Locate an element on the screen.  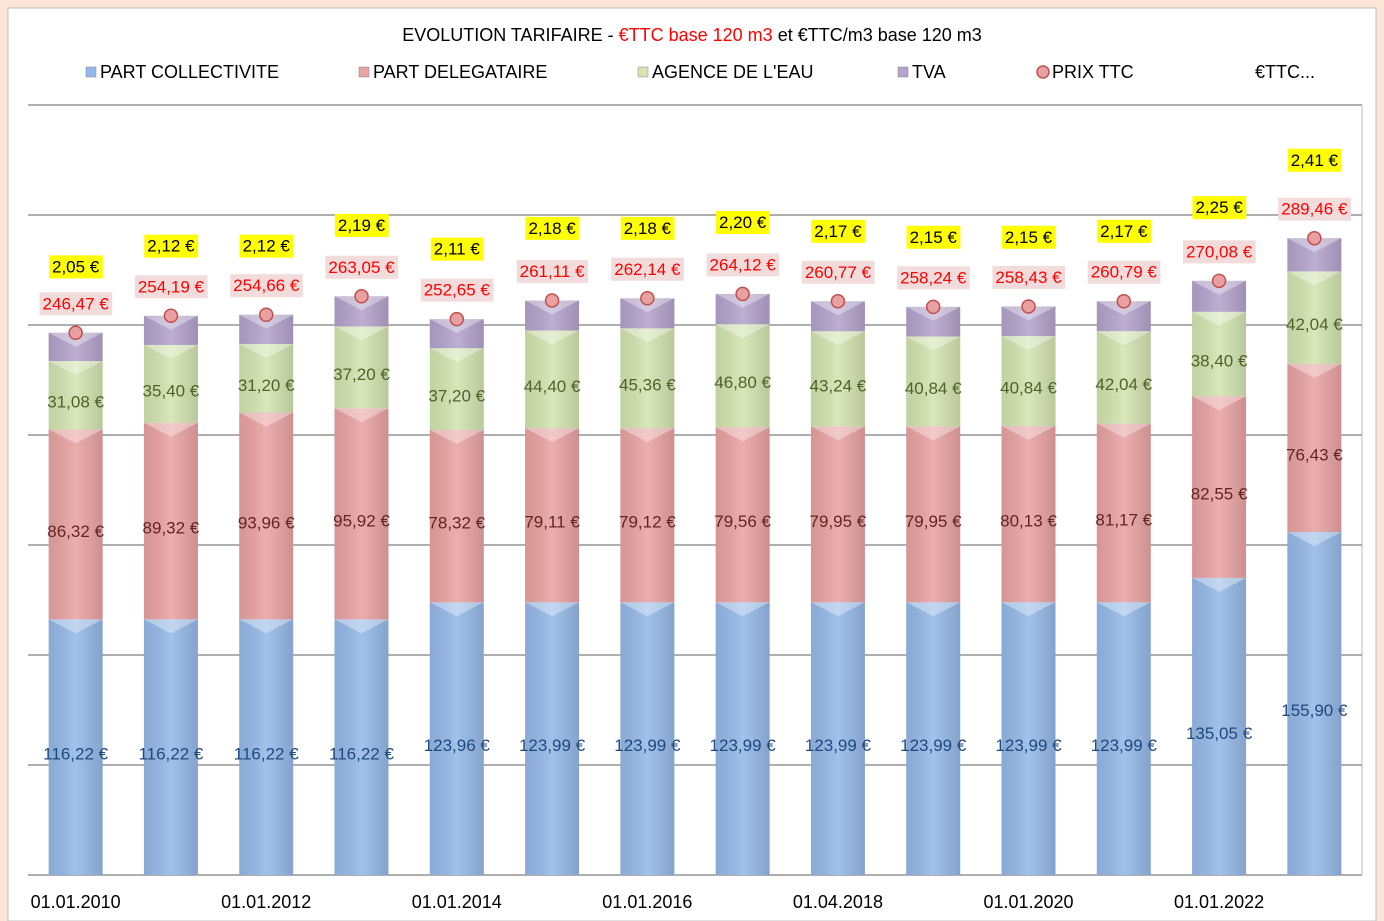
data-label: 79,12 € is located at coordinates (647, 522).